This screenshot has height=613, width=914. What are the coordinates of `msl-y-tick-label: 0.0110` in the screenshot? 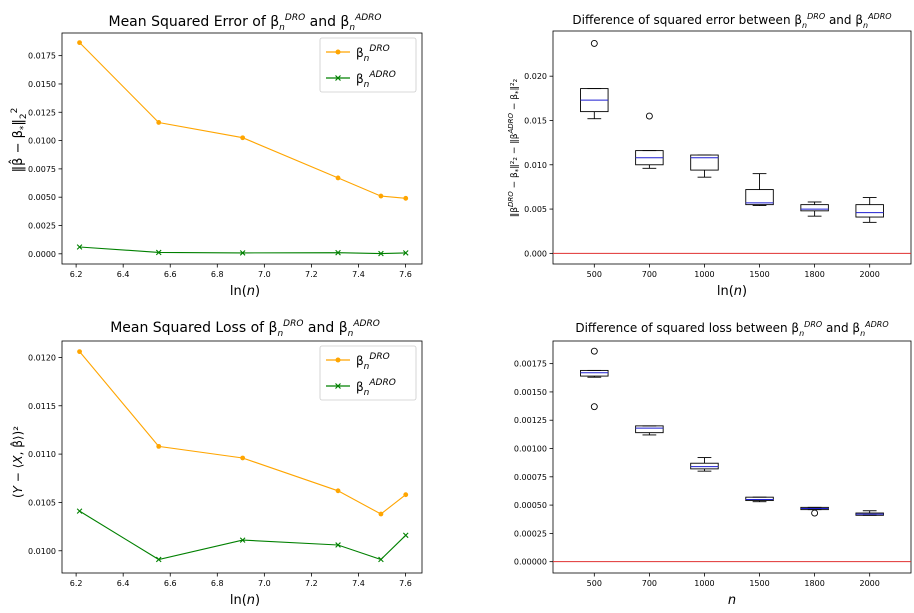 It's located at (42, 454).